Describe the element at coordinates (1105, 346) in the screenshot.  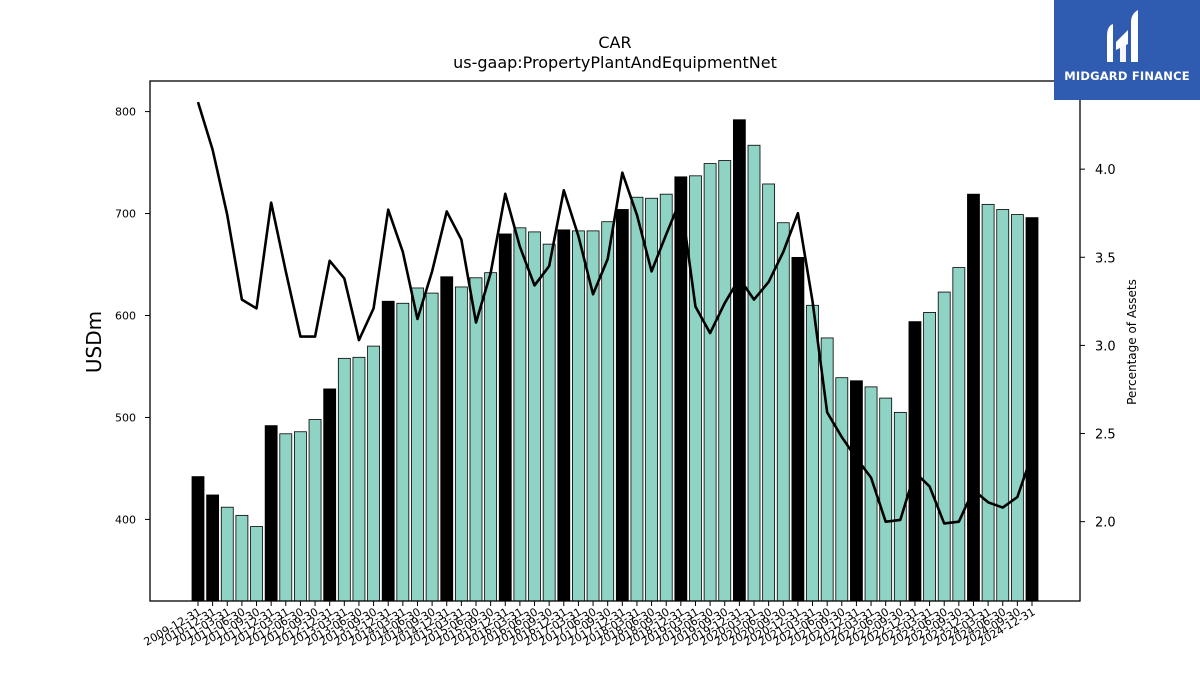
I see `y2-tick-label: 3.0` at that location.